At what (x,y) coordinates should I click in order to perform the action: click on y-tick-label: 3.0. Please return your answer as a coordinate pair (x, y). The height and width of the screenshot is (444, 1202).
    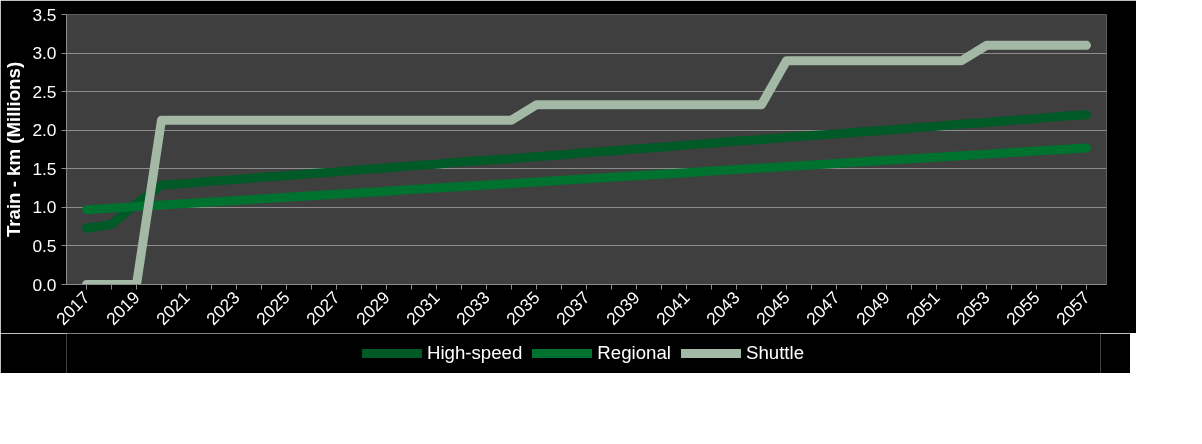
    Looking at the image, I should click on (44, 53).